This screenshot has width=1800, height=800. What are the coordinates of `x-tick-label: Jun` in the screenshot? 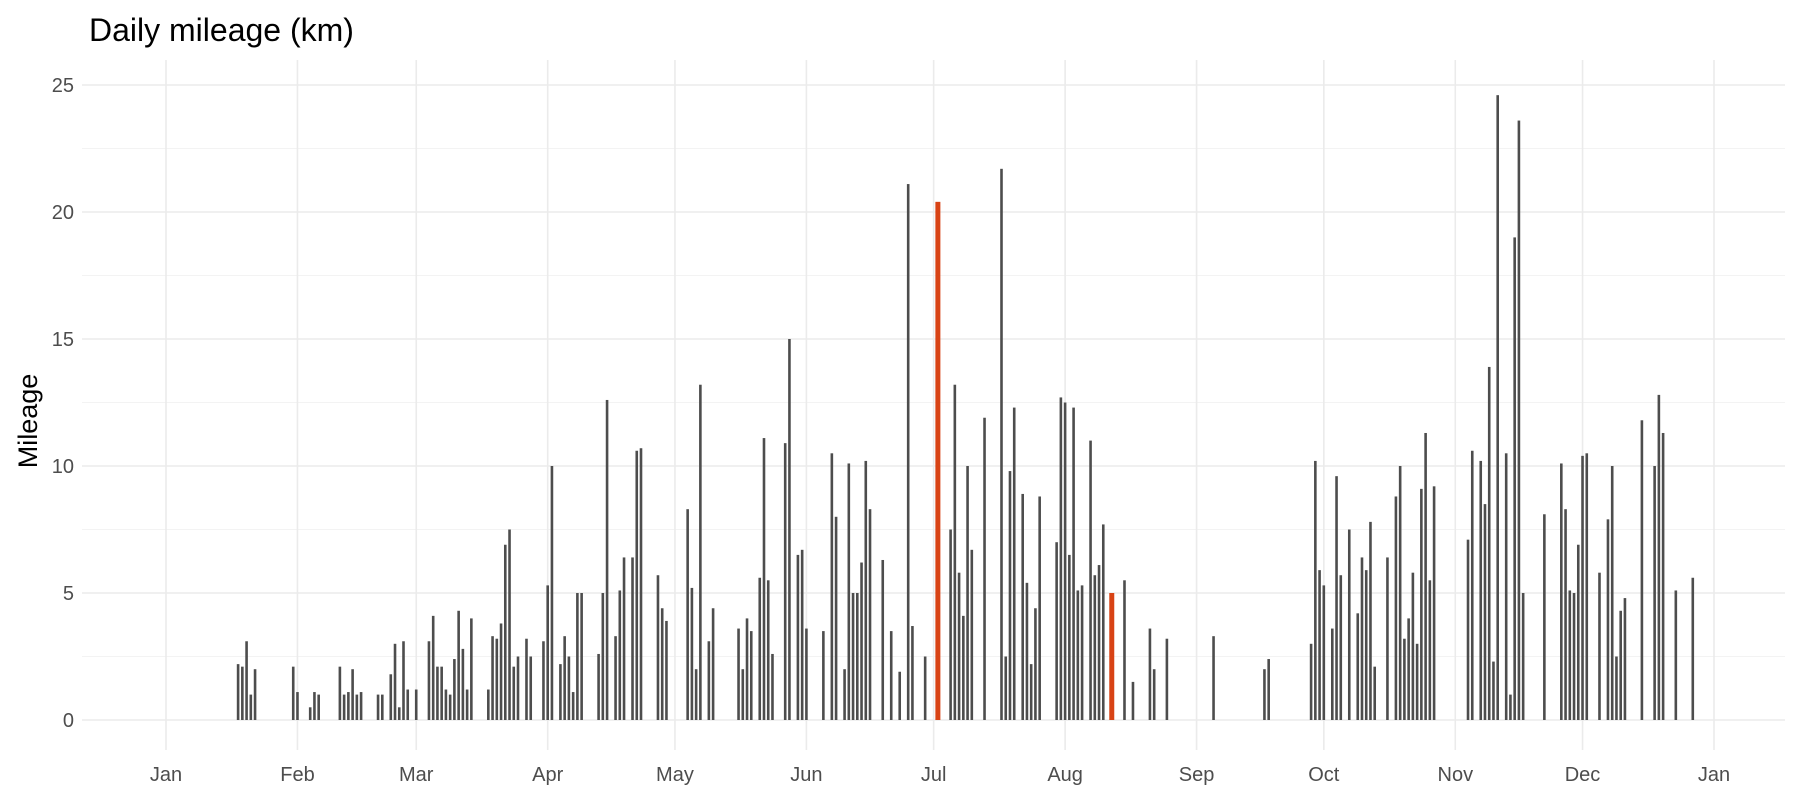 It's located at (806, 775).